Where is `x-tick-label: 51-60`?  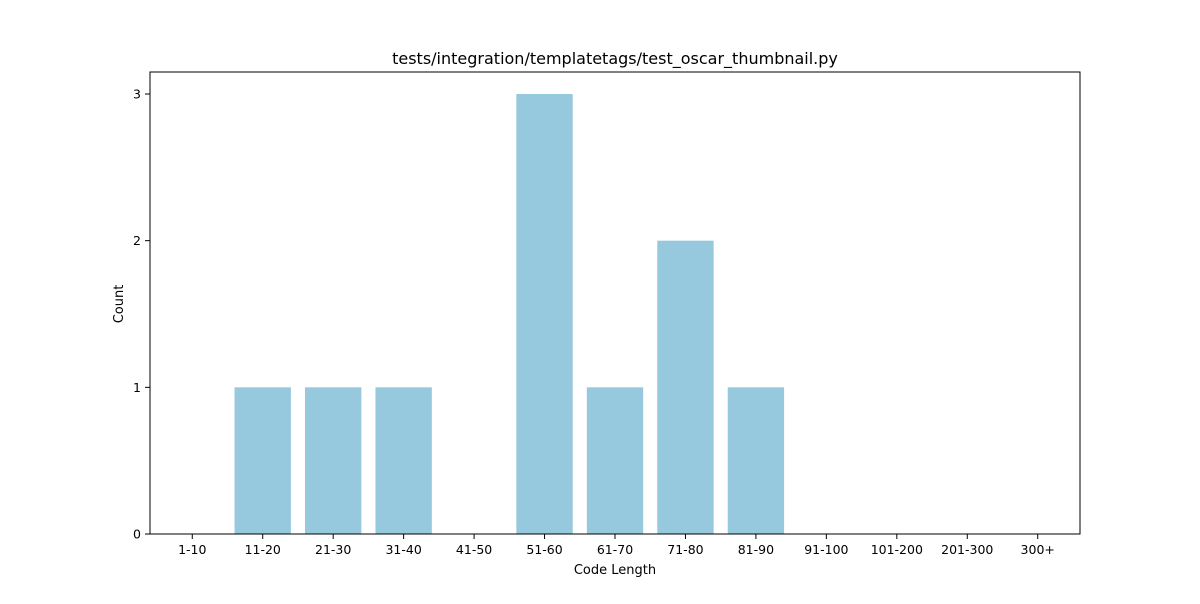 x-tick-label: 51-60 is located at coordinates (544, 549).